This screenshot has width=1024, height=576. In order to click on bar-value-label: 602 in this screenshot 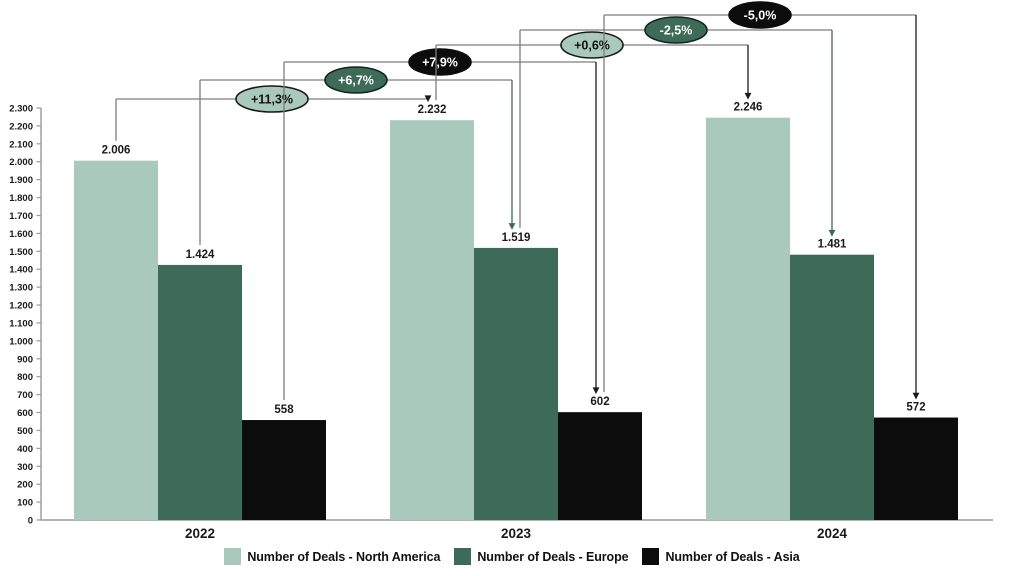, I will do `click(599, 402)`.